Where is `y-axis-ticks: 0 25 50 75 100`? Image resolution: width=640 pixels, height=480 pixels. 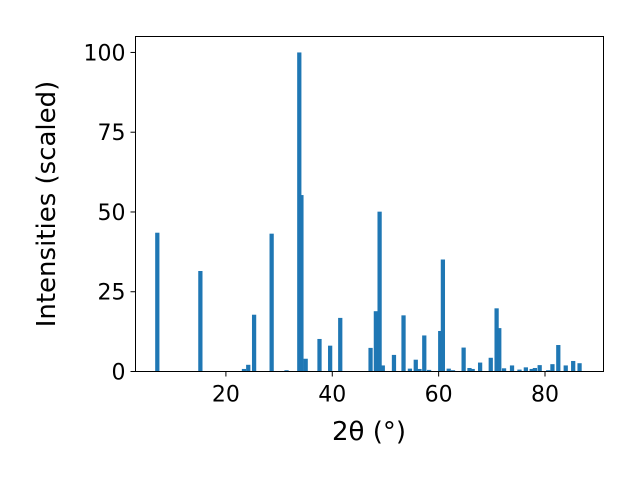
y-axis-ticks: 0 25 50 75 100 is located at coordinates (110, 213).